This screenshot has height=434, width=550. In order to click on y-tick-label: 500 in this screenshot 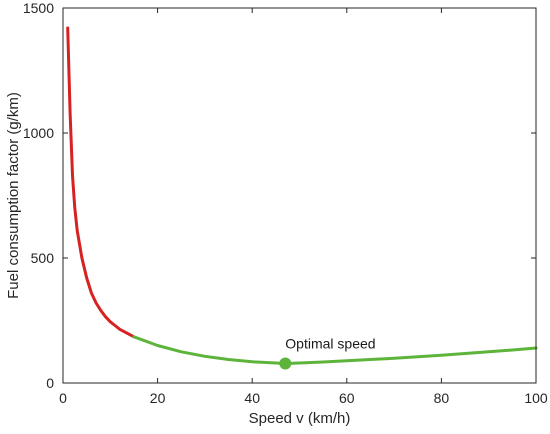, I will do `click(43, 258)`.